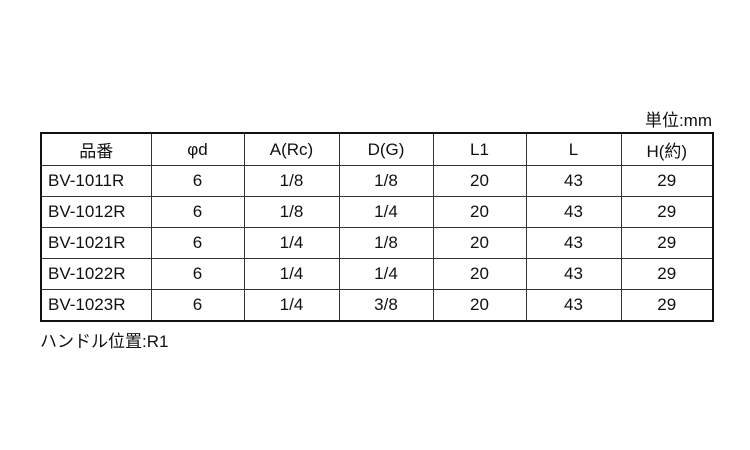  I want to click on part-number-cell: BV-1021R, so click(96, 243).